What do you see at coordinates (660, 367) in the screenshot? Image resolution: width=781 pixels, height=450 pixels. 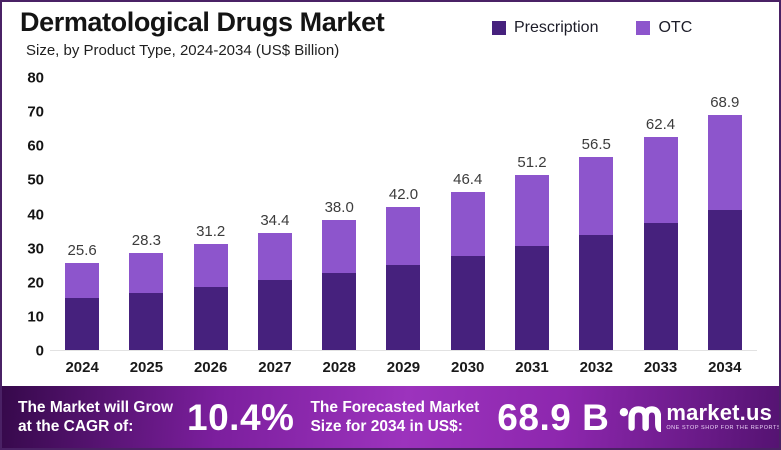 I see `x-tick-label-2033: 2033` at bounding box center [660, 367].